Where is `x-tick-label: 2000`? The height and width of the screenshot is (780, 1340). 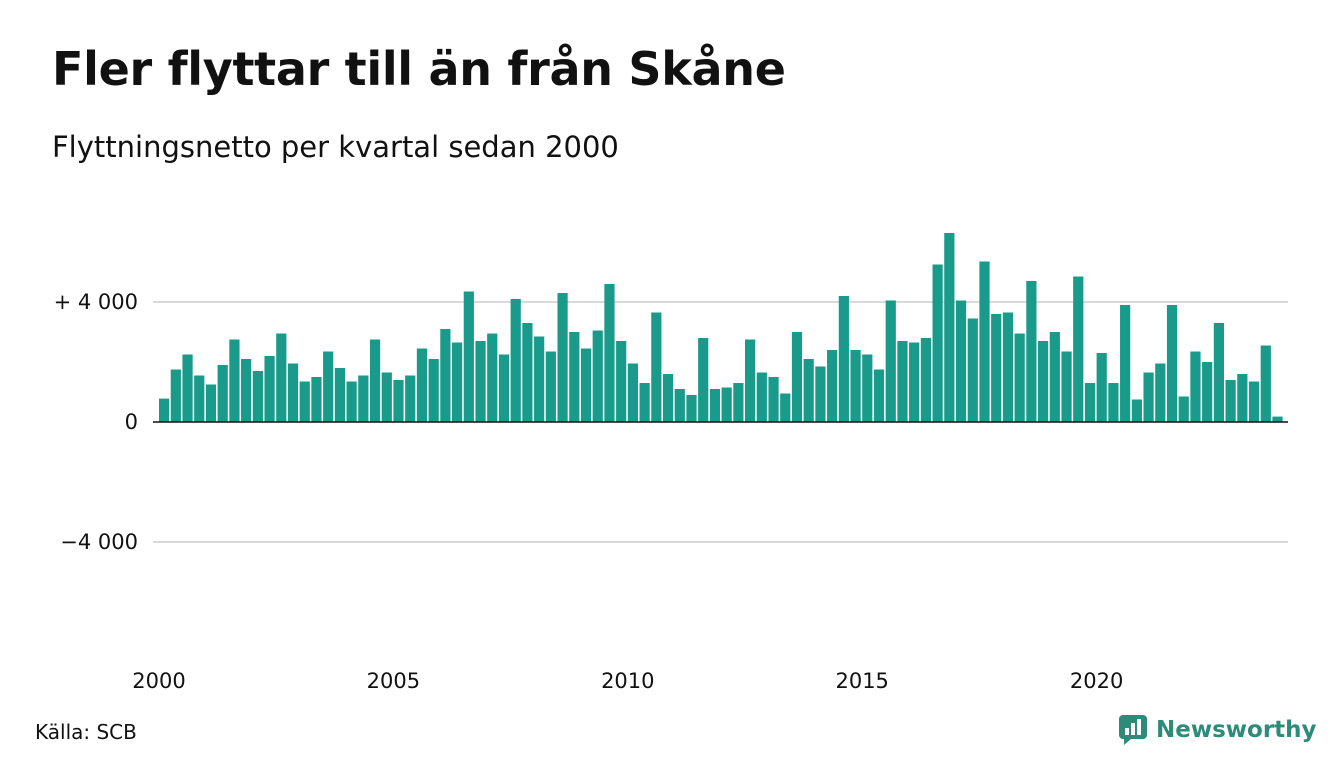 x-tick-label: 2000 is located at coordinates (158, 681).